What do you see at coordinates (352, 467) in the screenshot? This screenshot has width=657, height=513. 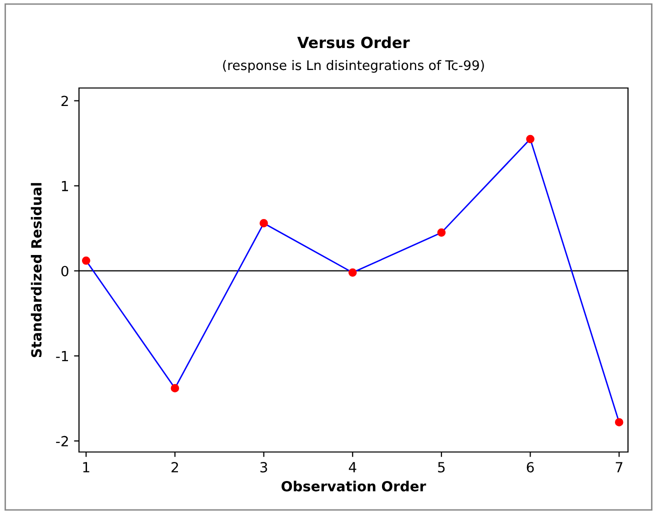 I see `x-tick-label: 4` at bounding box center [352, 467].